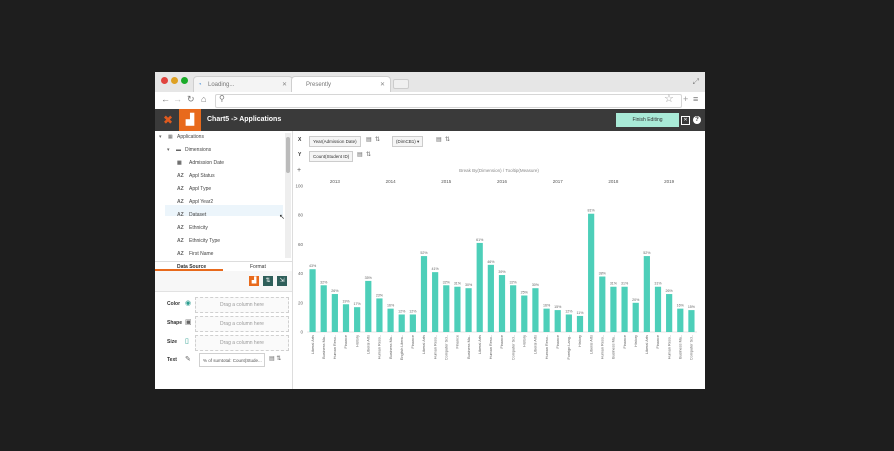 The width and height of the screenshot is (894, 451). I want to click on category-label: Human Reso.., so click(669, 347).